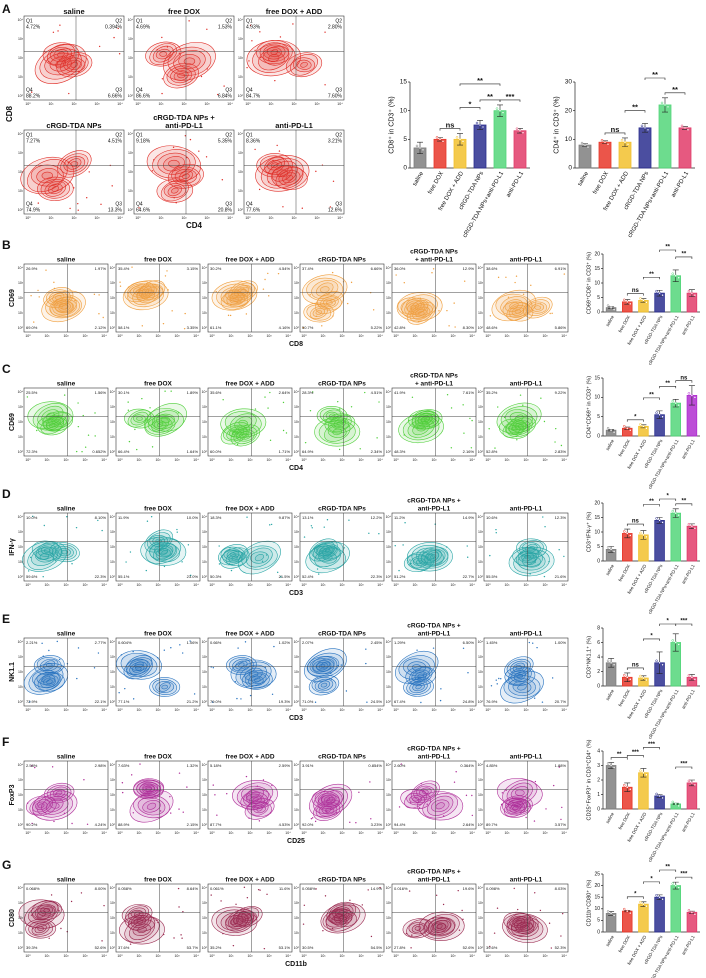 The width and height of the screenshot is (706, 978). What do you see at coordinates (285, 947) in the screenshot?
I see `quadrant-value: 53.1%` at bounding box center [285, 947].